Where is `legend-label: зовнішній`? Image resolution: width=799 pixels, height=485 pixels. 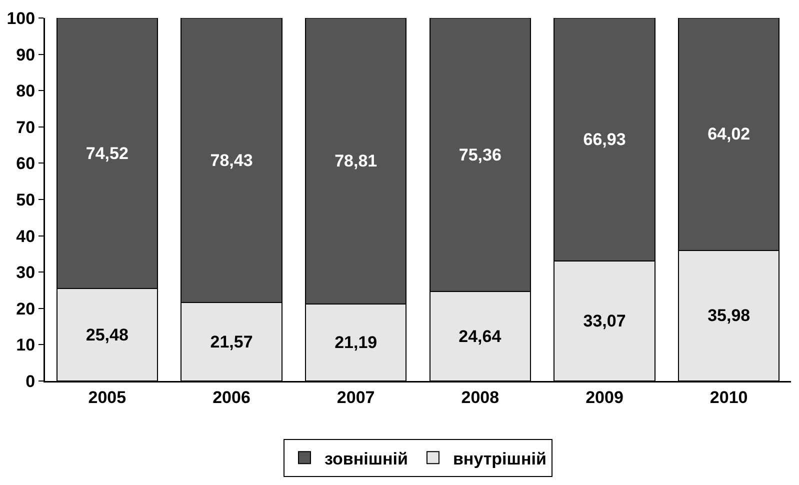 legend-label: зовнішній is located at coordinates (366, 458).